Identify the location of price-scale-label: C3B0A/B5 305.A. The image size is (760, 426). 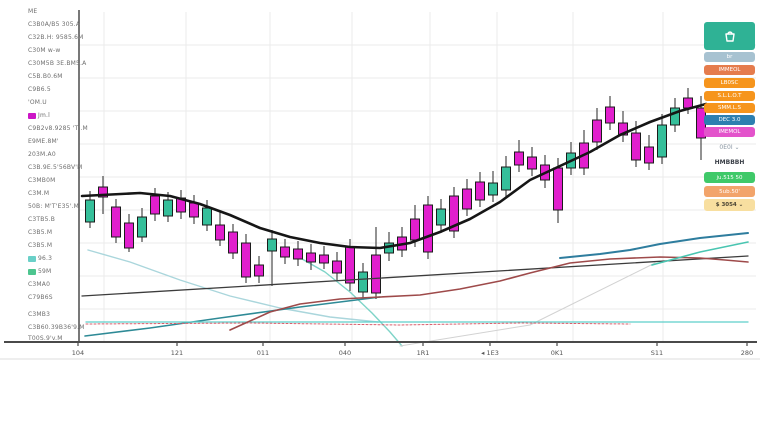
(54, 24).